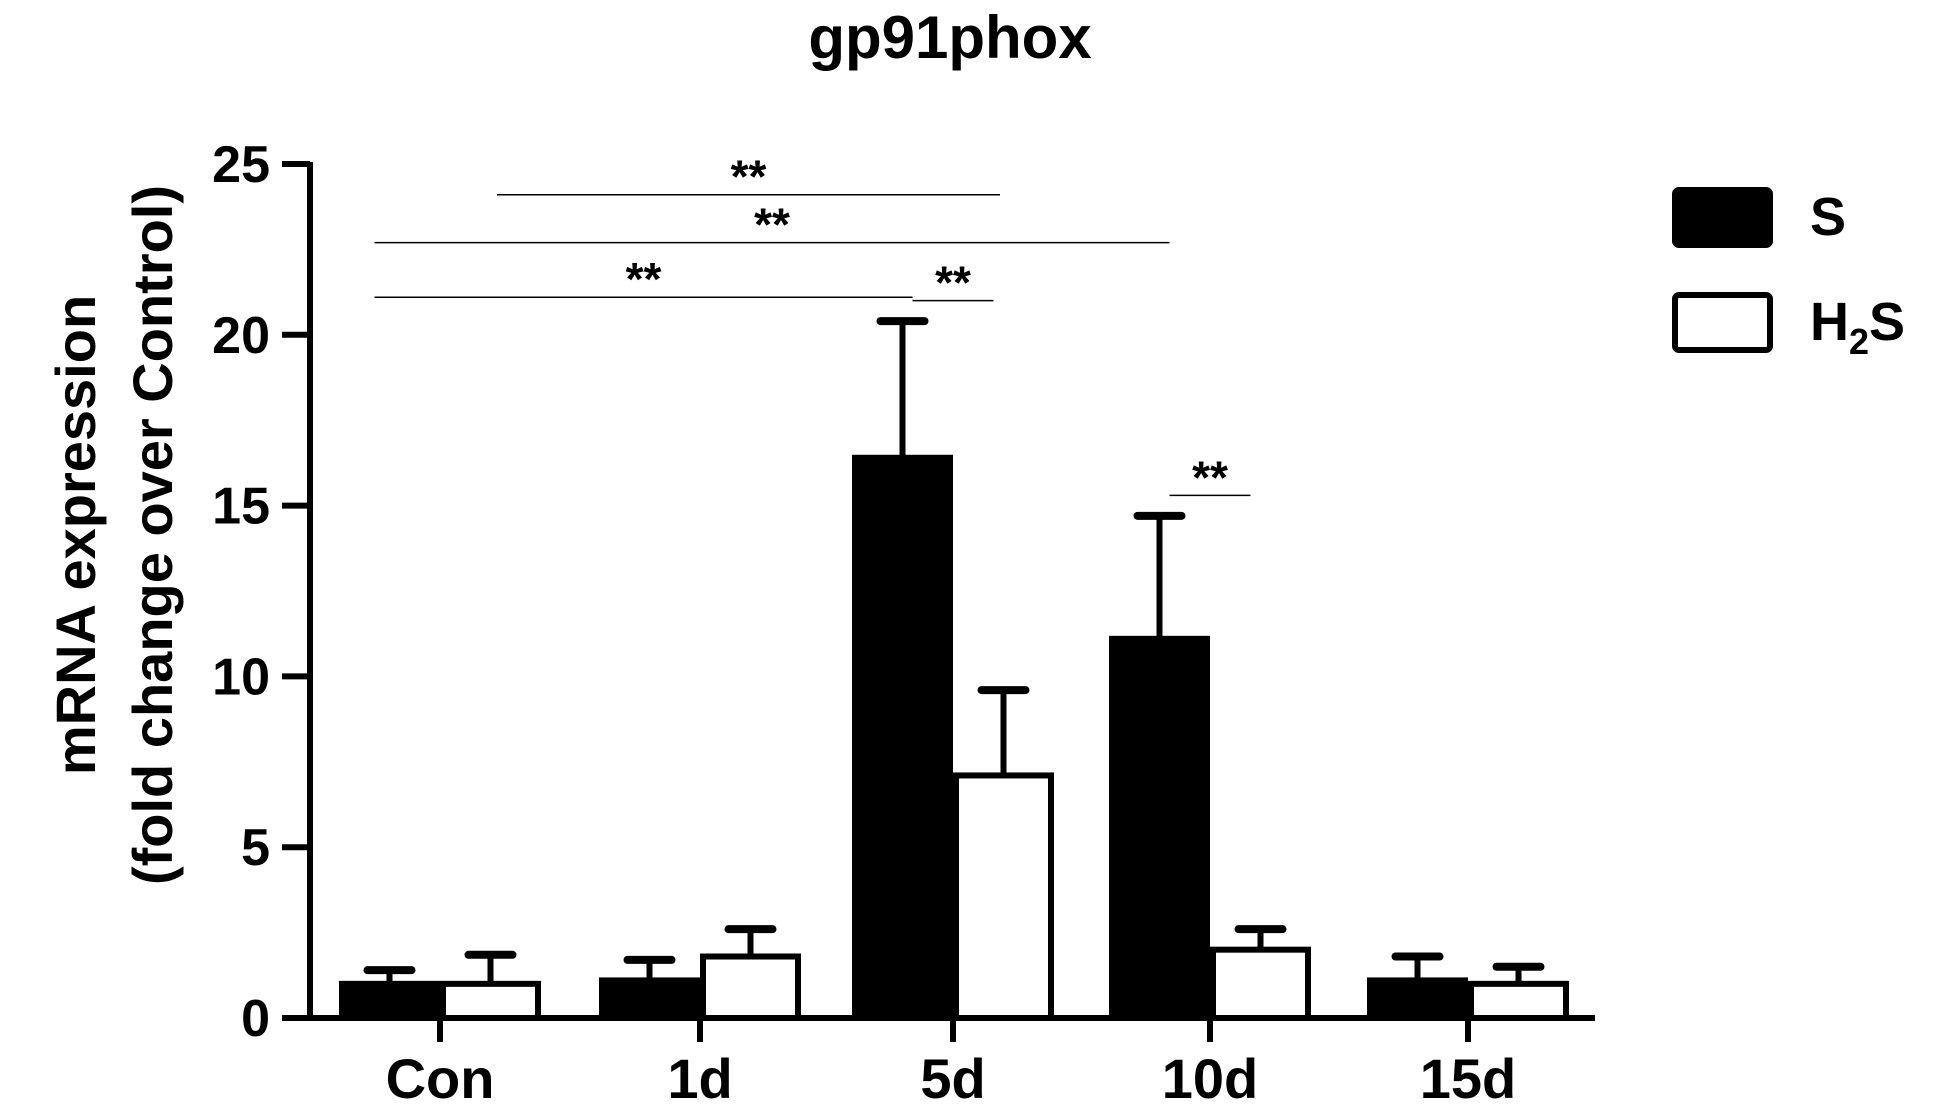 The width and height of the screenshot is (1950, 1110). I want to click on y-tick-label-10: 10, so click(241, 677).